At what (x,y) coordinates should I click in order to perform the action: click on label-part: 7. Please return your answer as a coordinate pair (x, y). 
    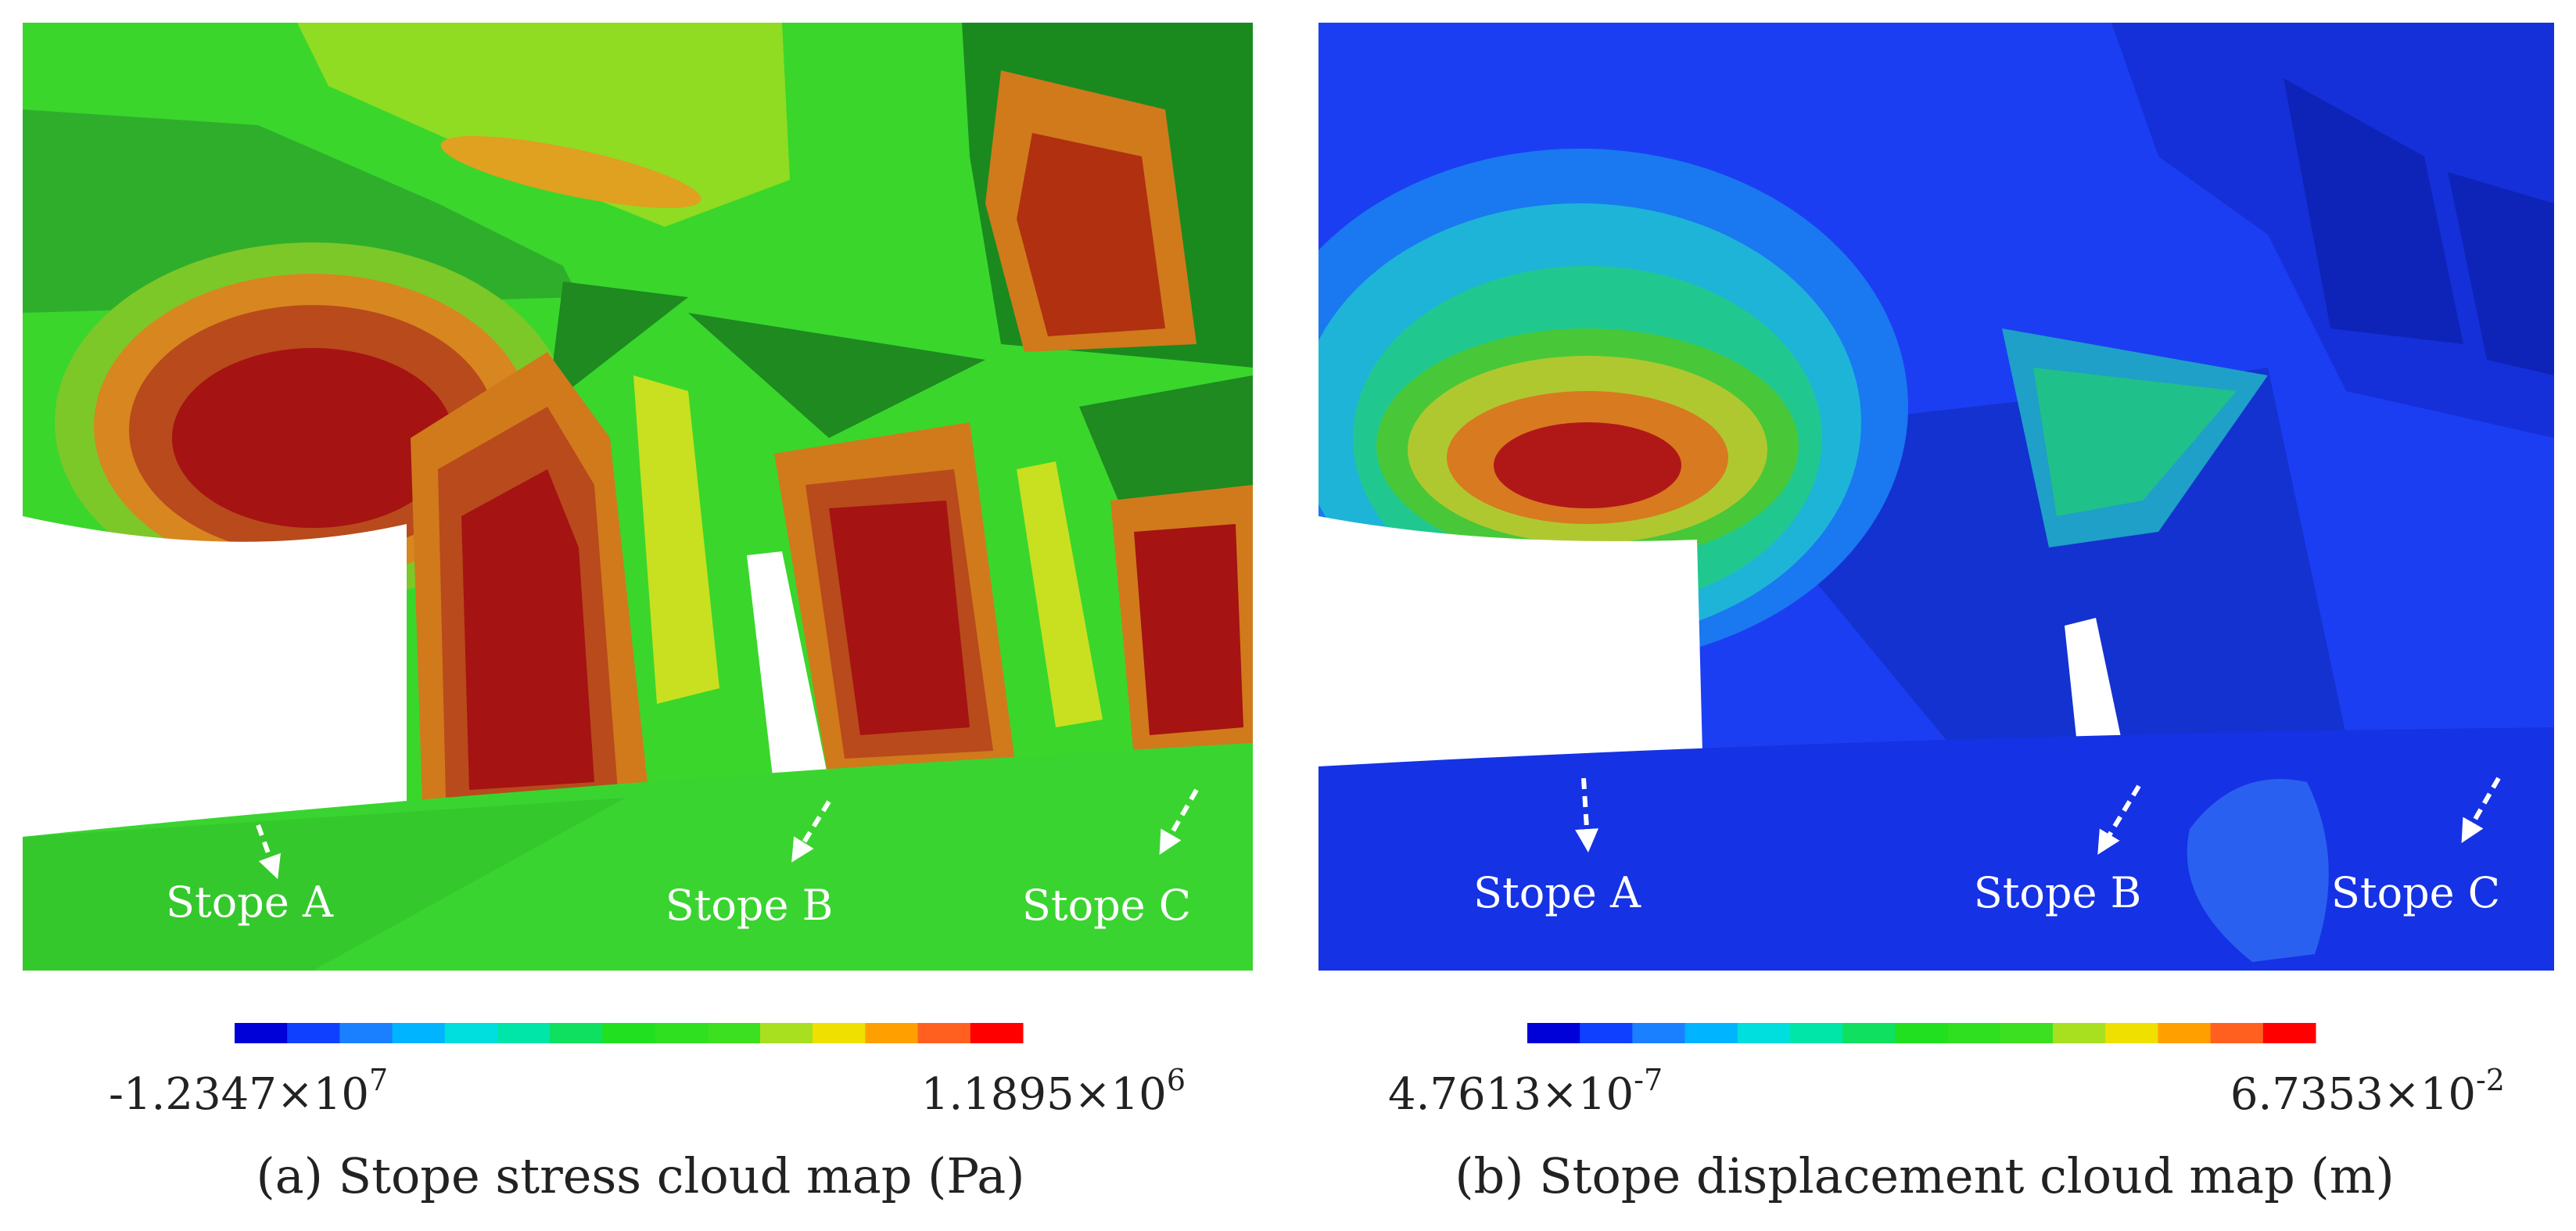
    Looking at the image, I should click on (378, 1080).